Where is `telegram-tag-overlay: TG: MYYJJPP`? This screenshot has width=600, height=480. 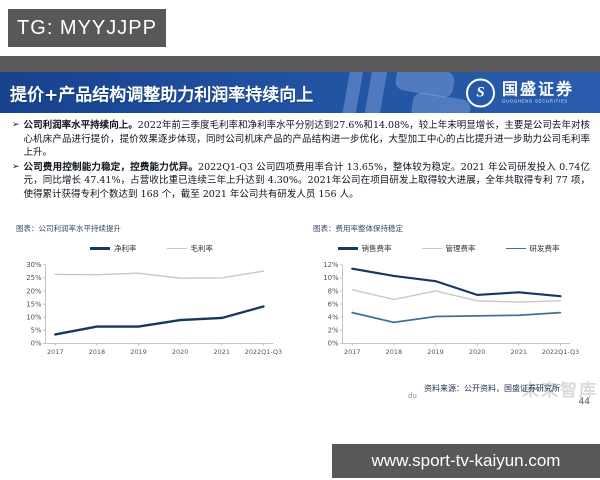
telegram-tag-overlay: TG: MYYJJPP is located at coordinates (87, 28).